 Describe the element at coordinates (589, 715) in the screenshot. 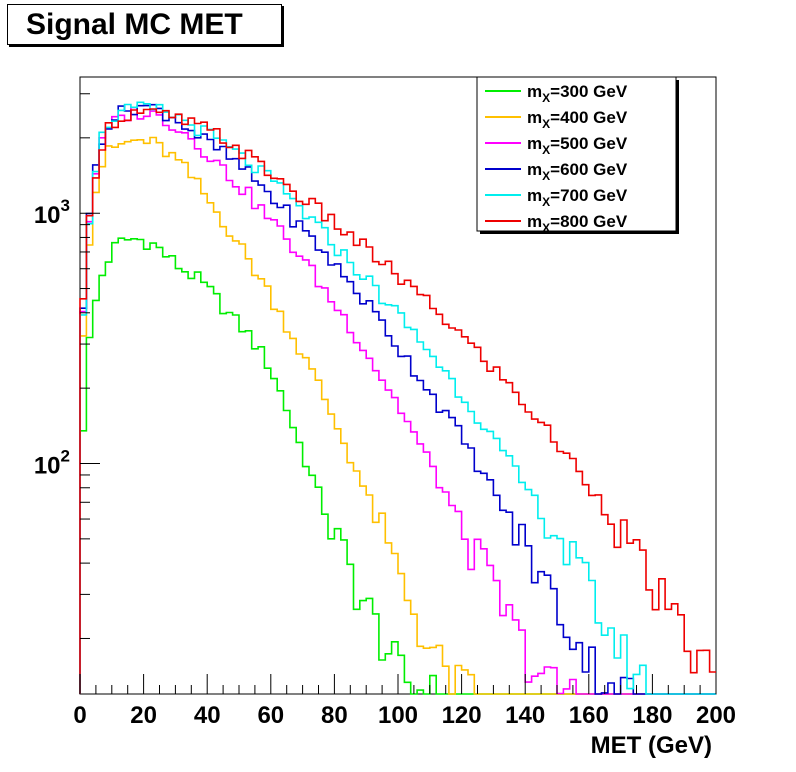

I see `x-tick-label: 160` at that location.